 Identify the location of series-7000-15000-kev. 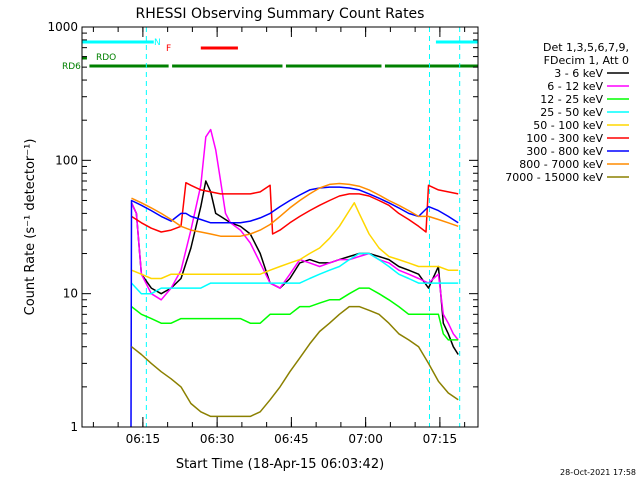
(295, 361).